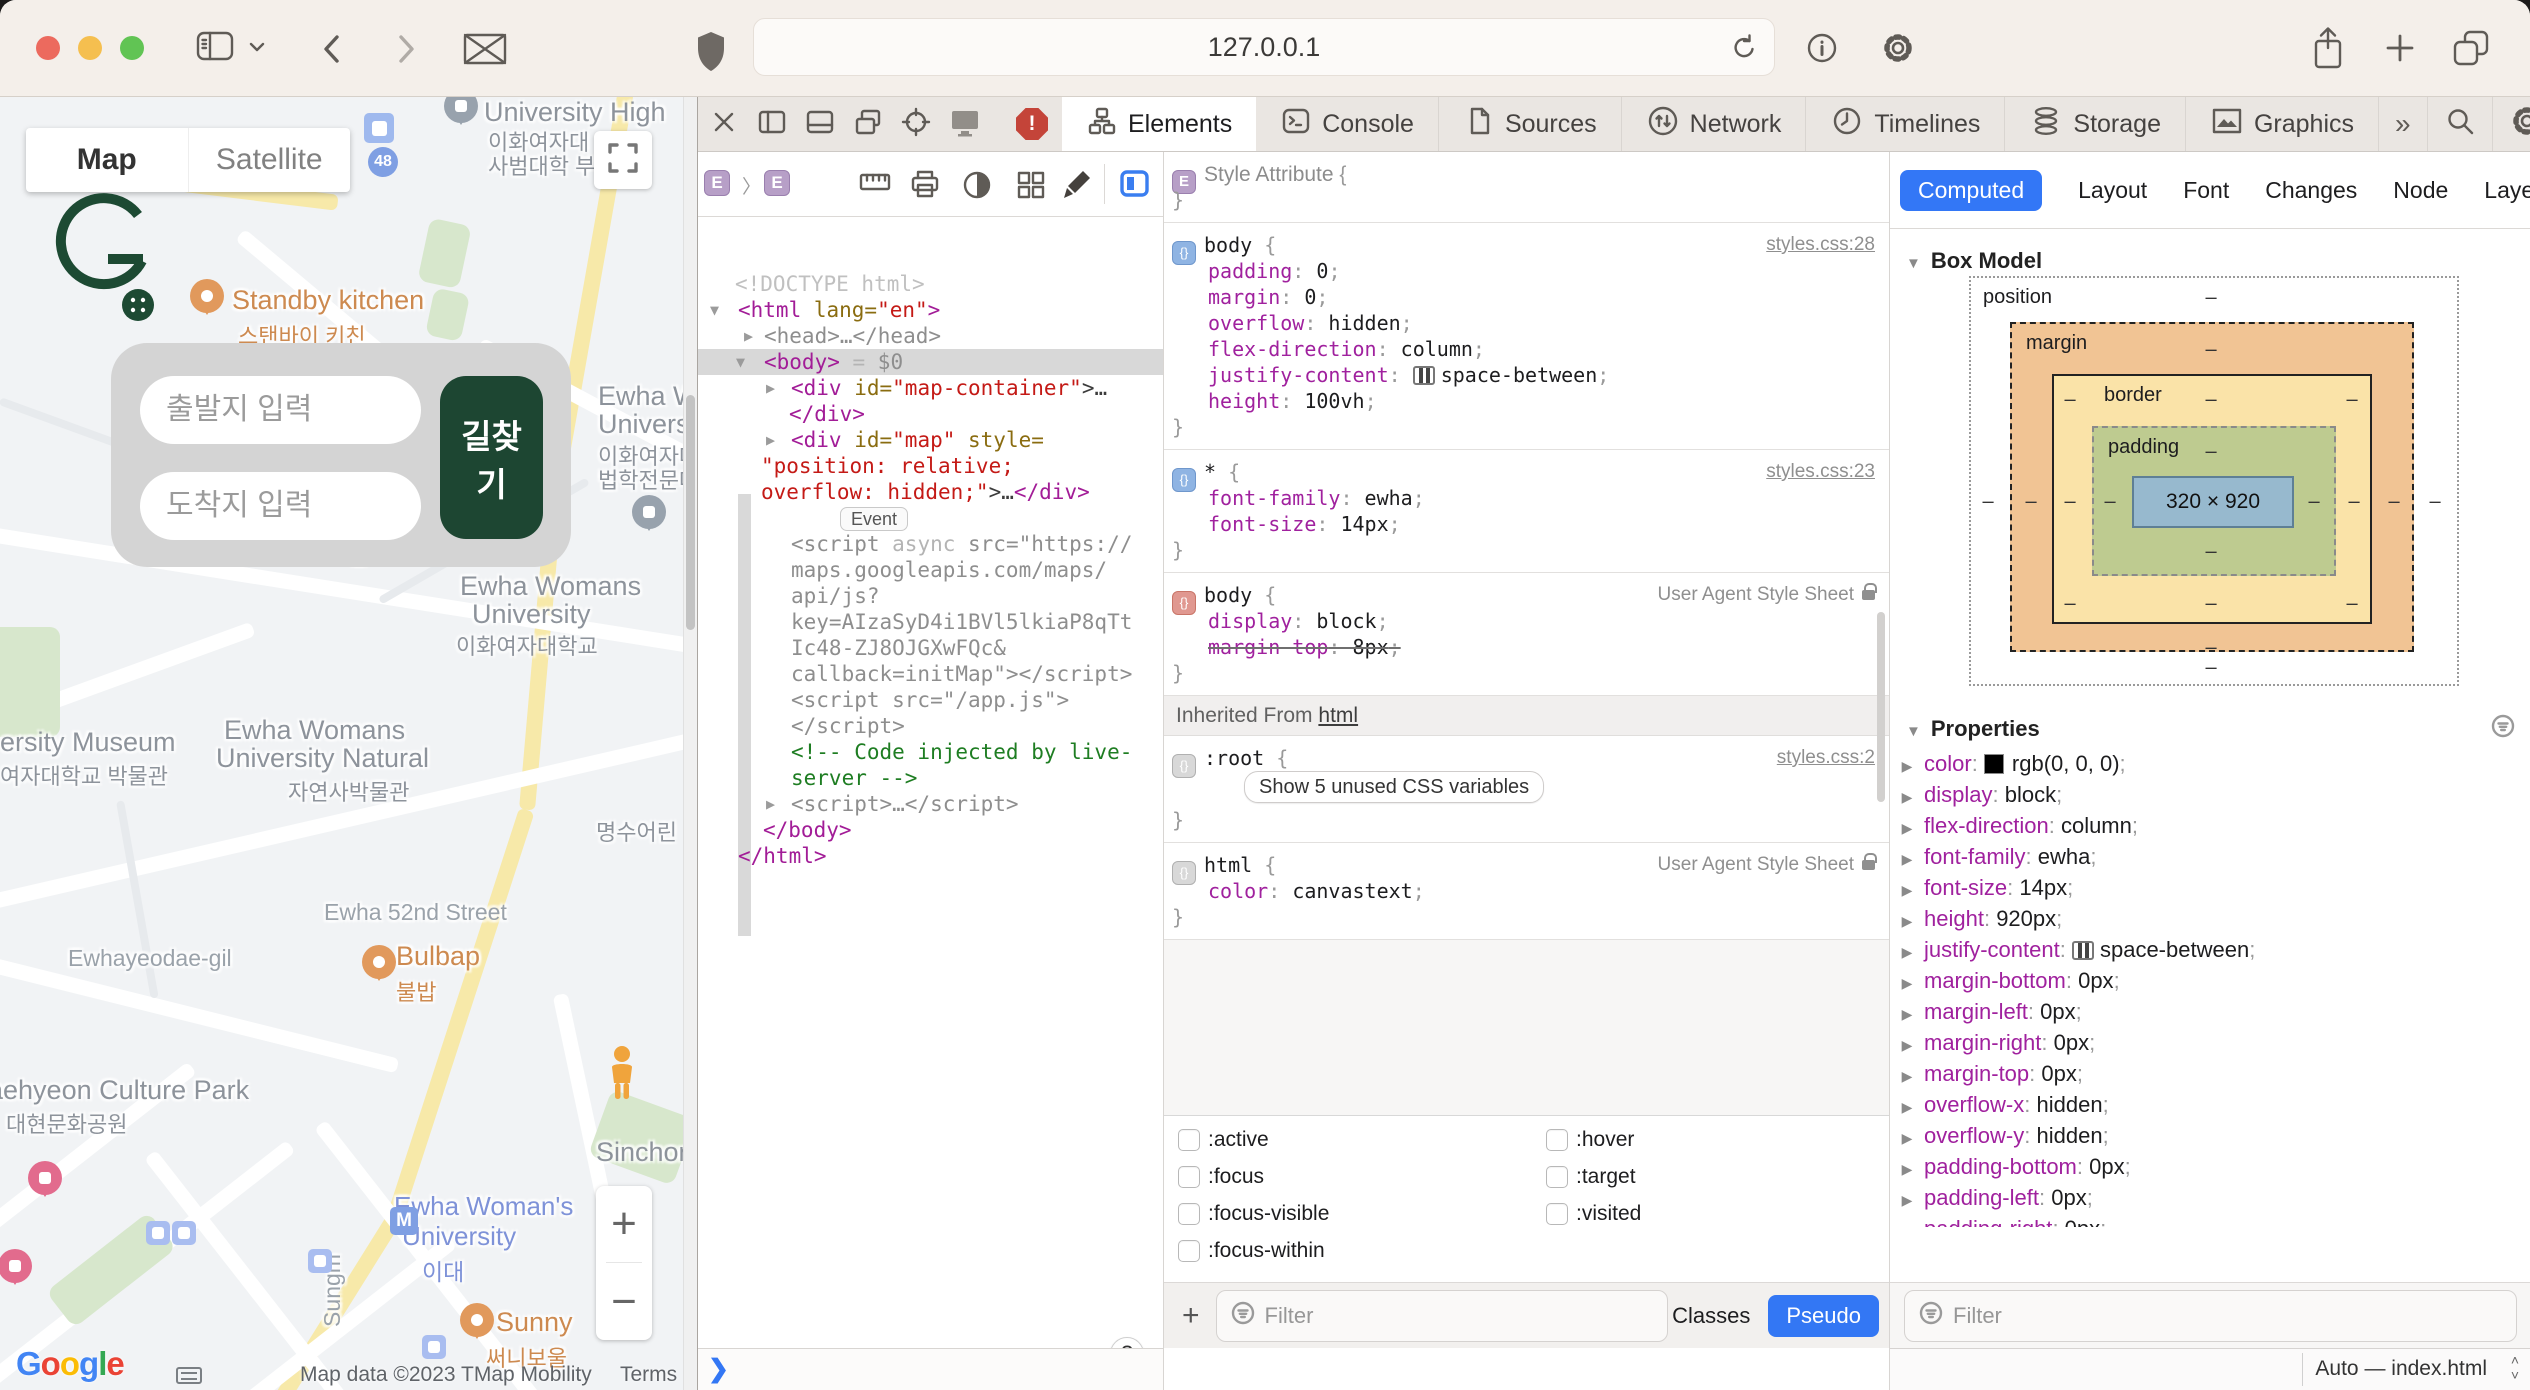 Image resolution: width=2530 pixels, height=1390 pixels. I want to click on css-property: flex-direction: column;, so click(1346, 349).